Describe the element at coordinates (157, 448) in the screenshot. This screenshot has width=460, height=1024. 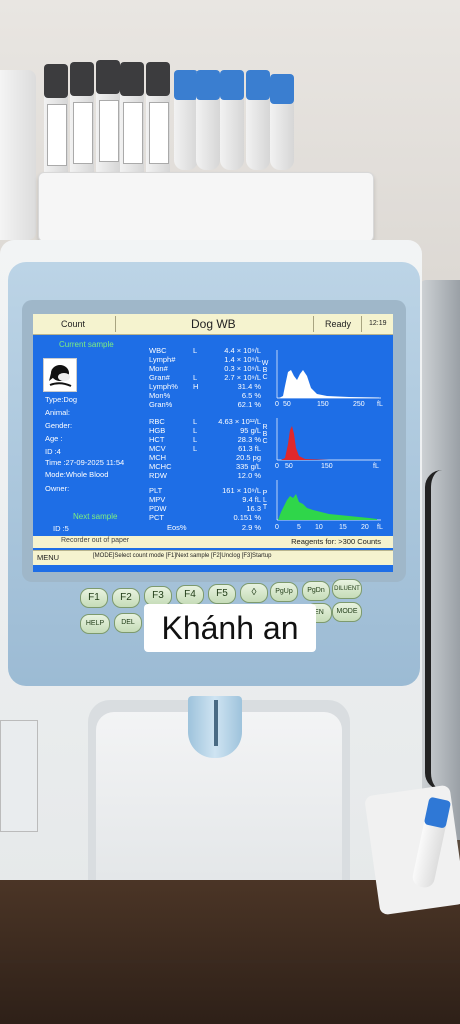
I see `param-name: MCV` at that location.